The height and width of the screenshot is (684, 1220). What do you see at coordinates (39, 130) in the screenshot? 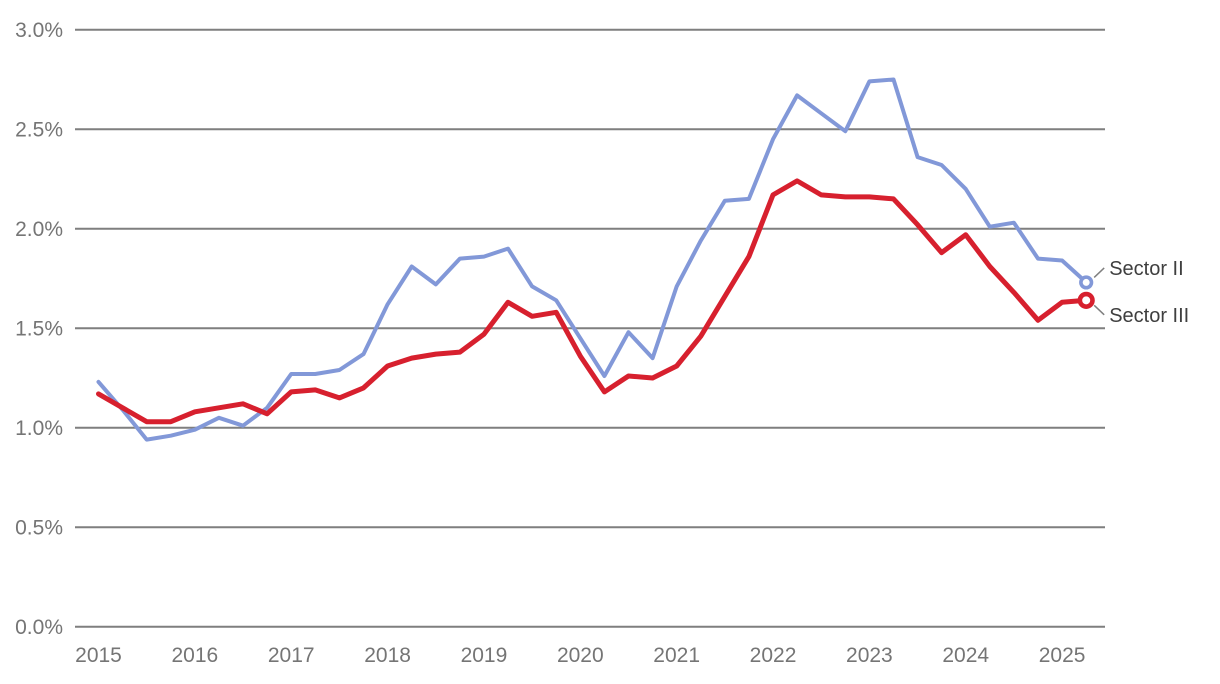
I see `y-axis-tick-label: 2.5%` at bounding box center [39, 130].